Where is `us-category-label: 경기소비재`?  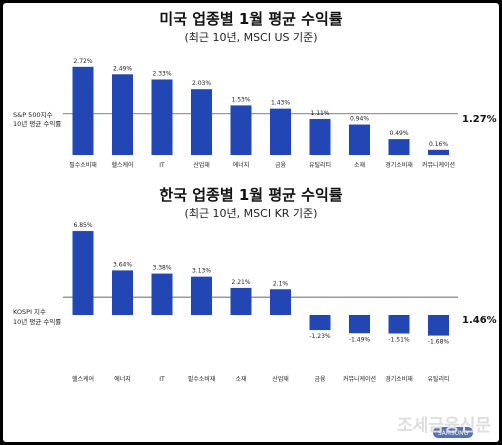 us-category-label: 경기소비재 is located at coordinates (399, 165).